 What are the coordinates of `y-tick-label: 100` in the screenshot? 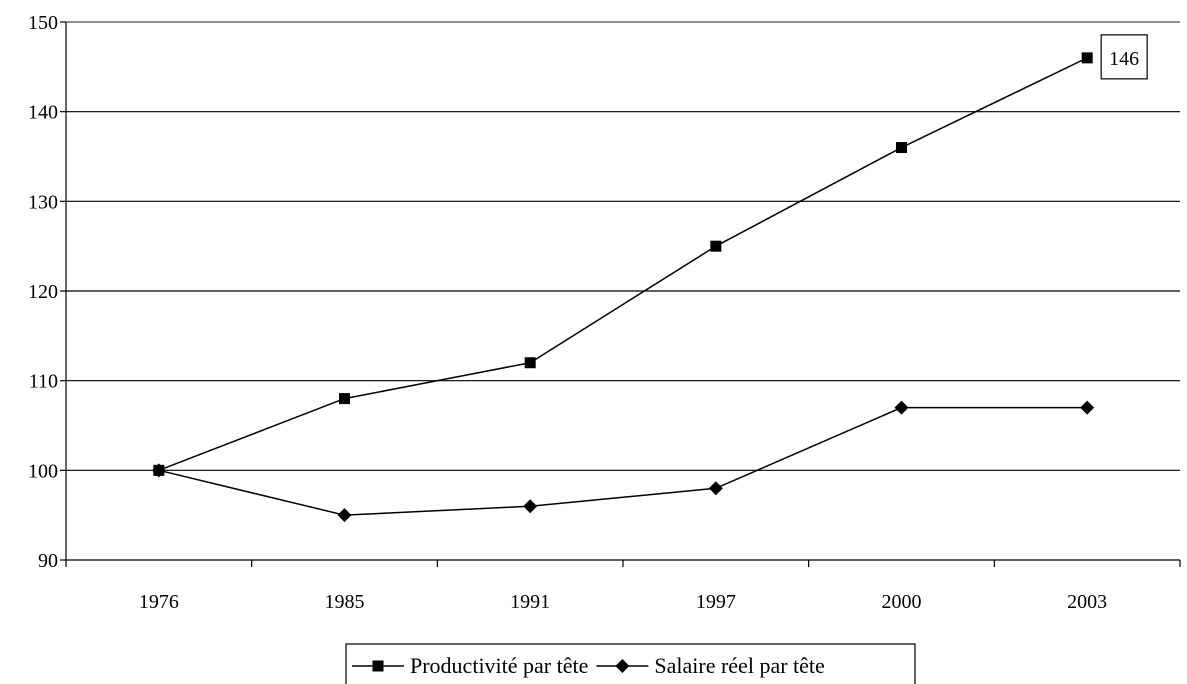 It's located at (43, 471).